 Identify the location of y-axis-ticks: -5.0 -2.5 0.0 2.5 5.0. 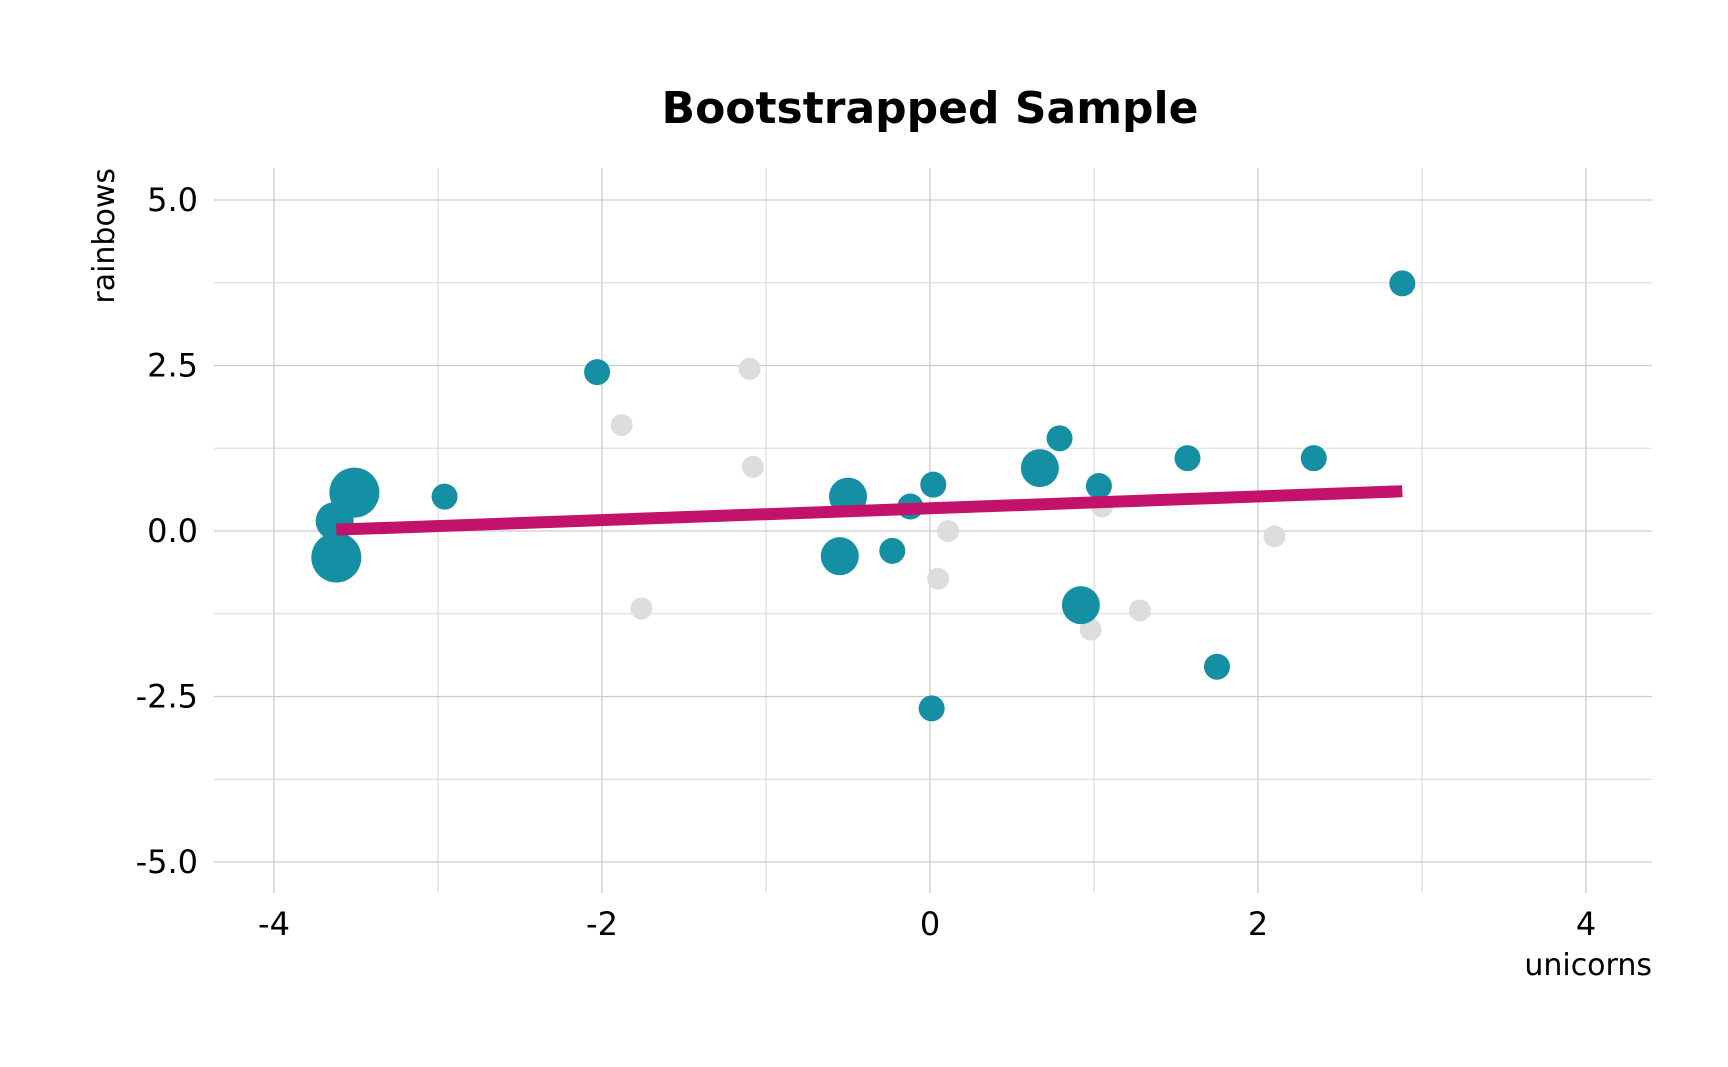
(167, 531).